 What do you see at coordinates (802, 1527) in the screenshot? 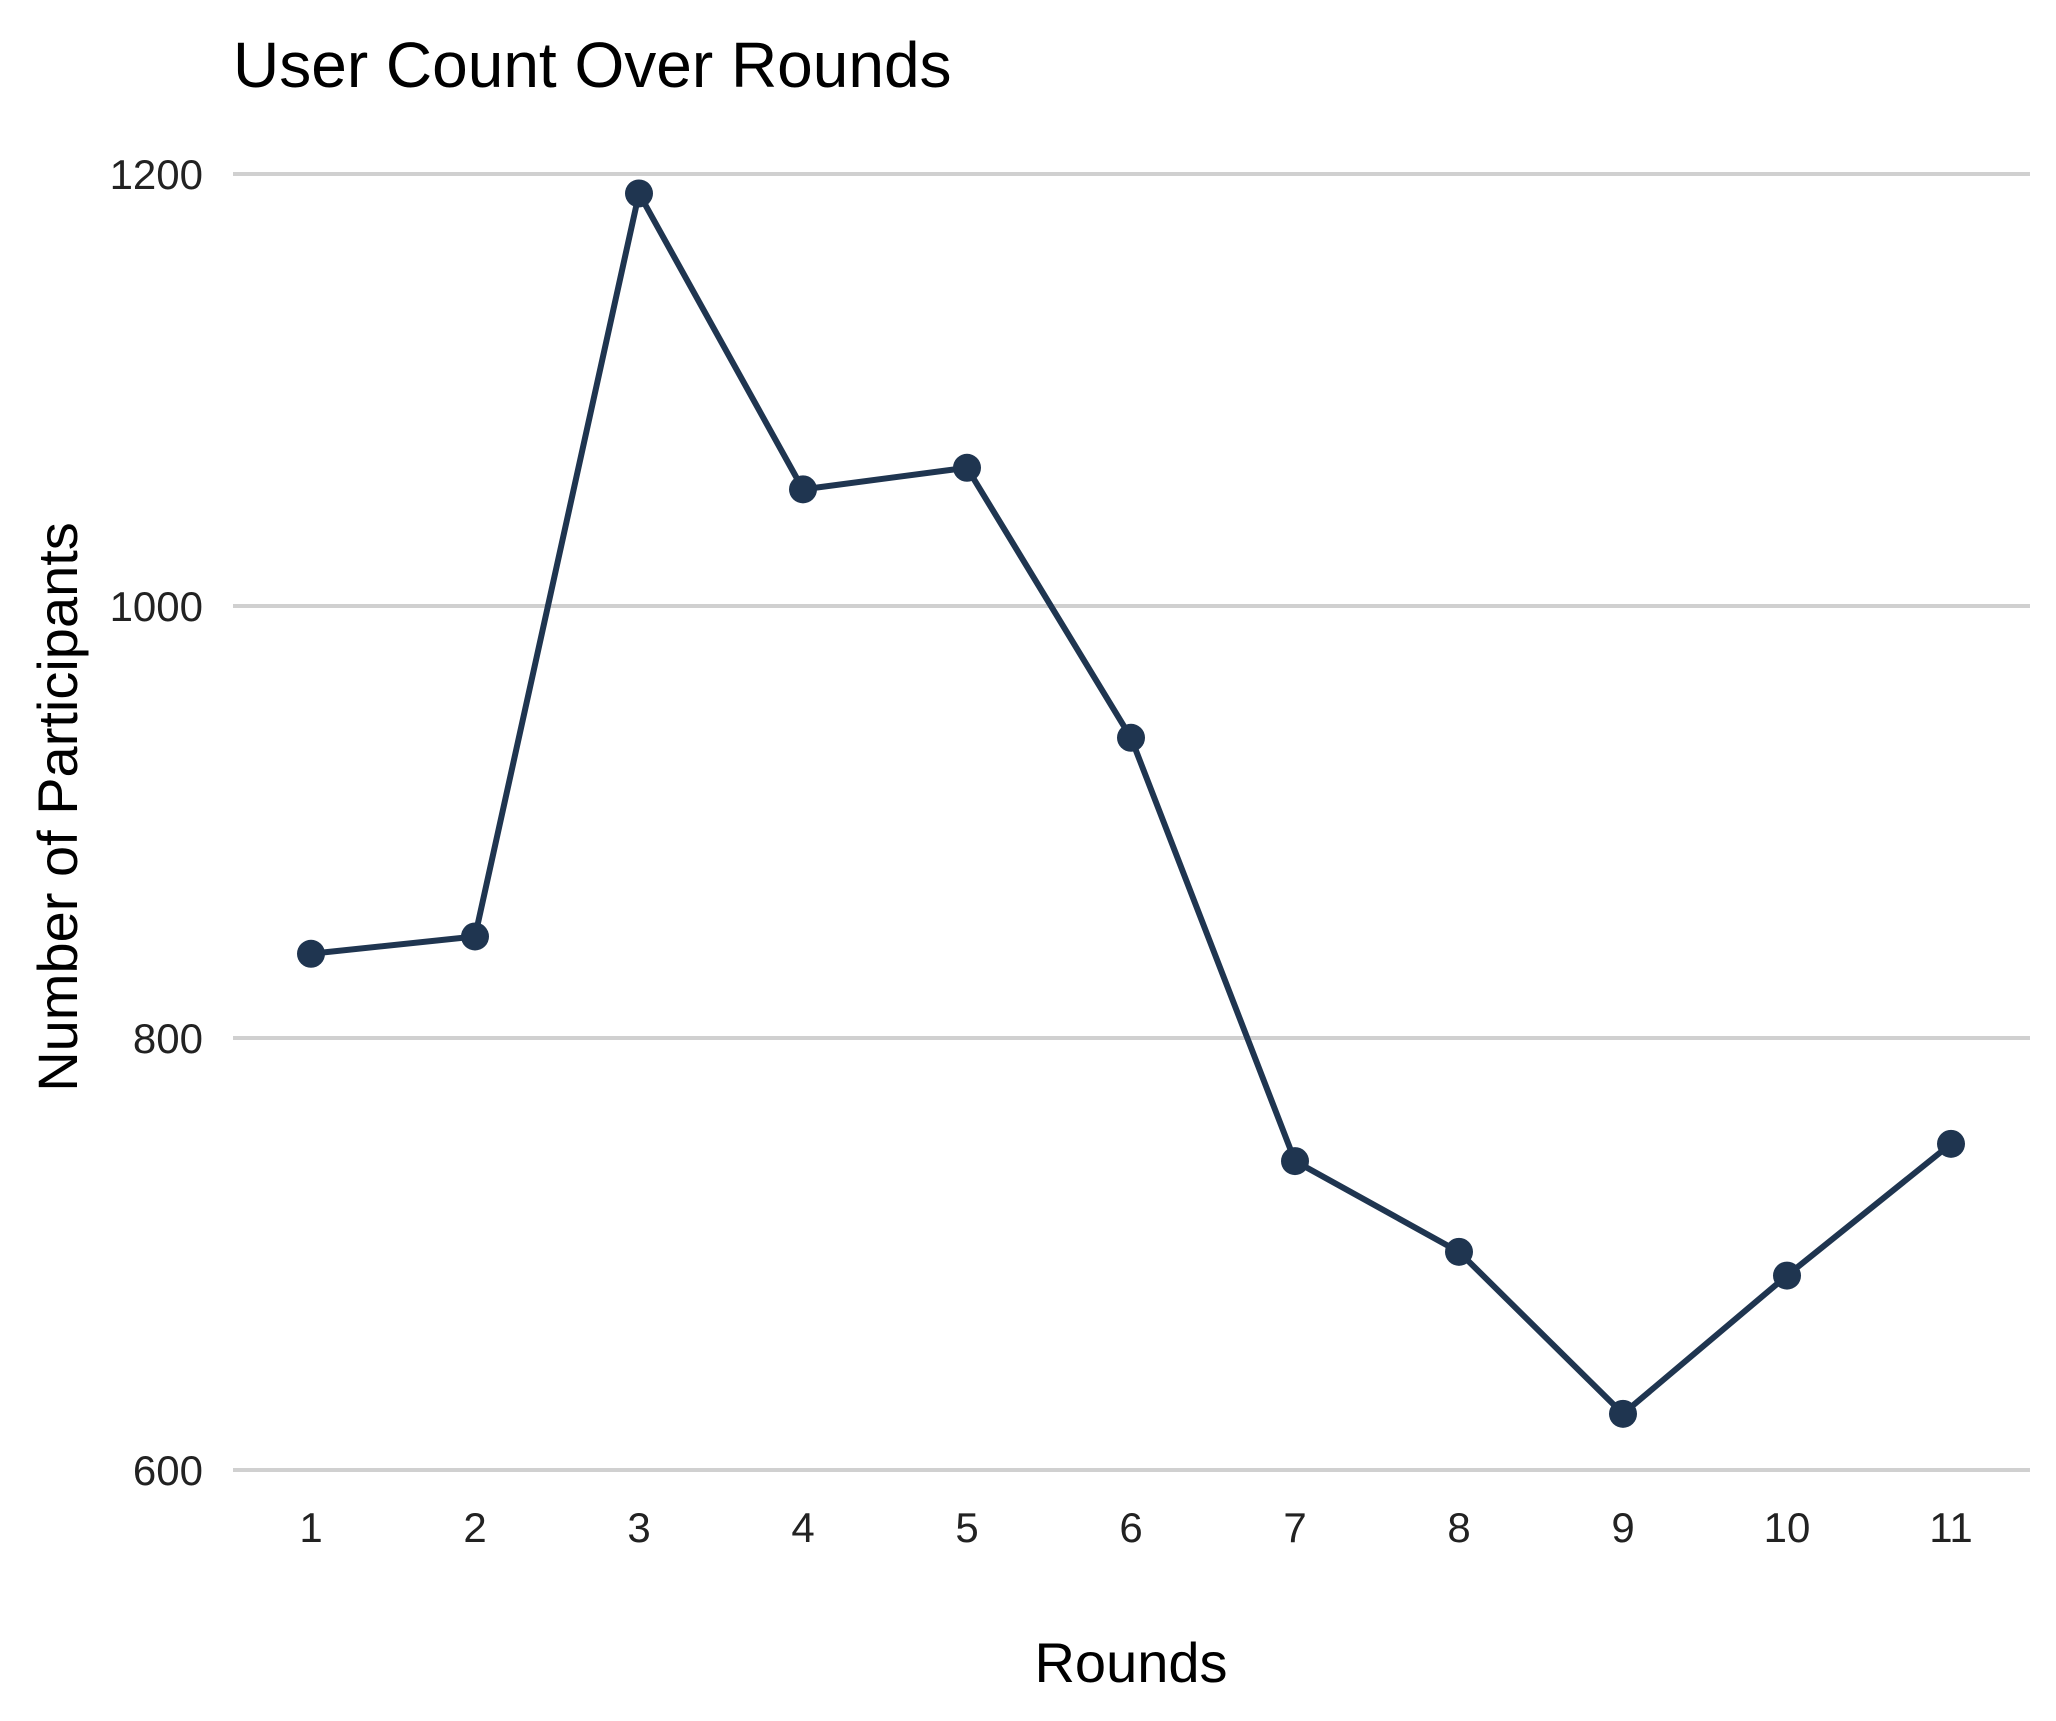
I see `x-tick-label: 4` at bounding box center [802, 1527].